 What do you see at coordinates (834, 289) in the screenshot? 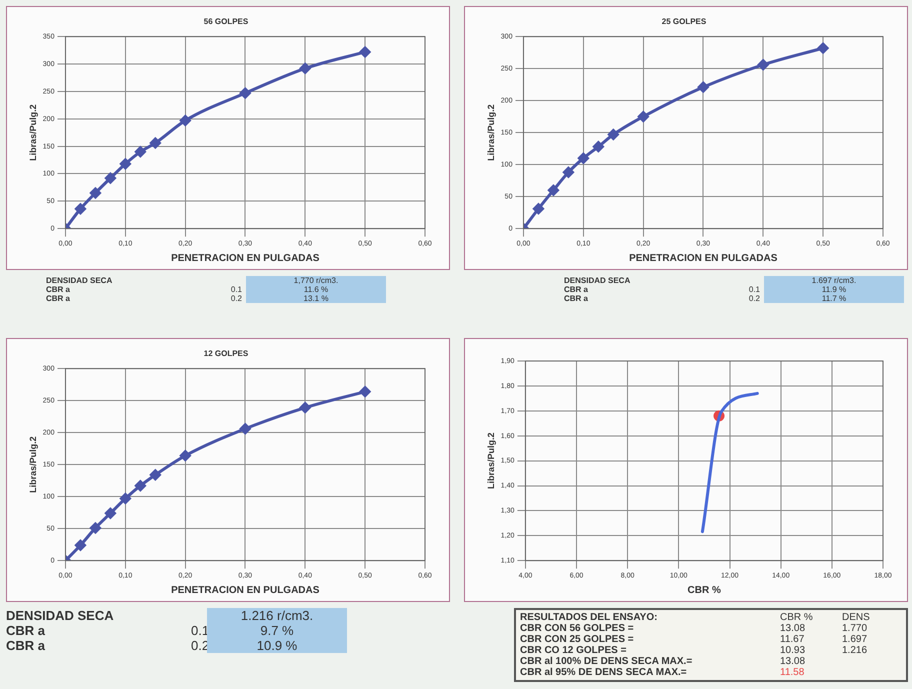
I see `text: 11.9 %` at bounding box center [834, 289].